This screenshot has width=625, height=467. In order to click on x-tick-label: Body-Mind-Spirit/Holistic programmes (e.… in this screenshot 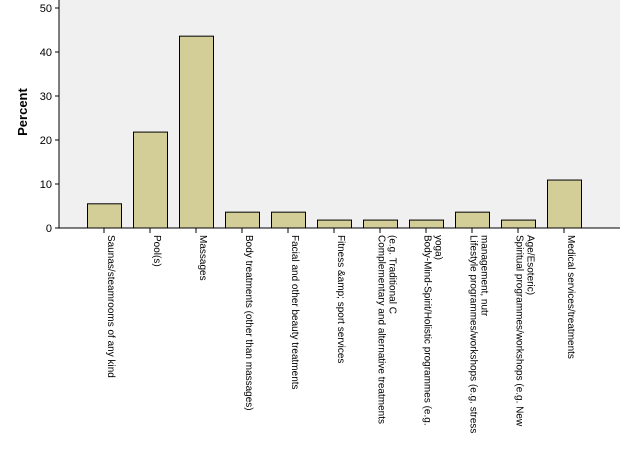, I will do `click(433, 330)`.